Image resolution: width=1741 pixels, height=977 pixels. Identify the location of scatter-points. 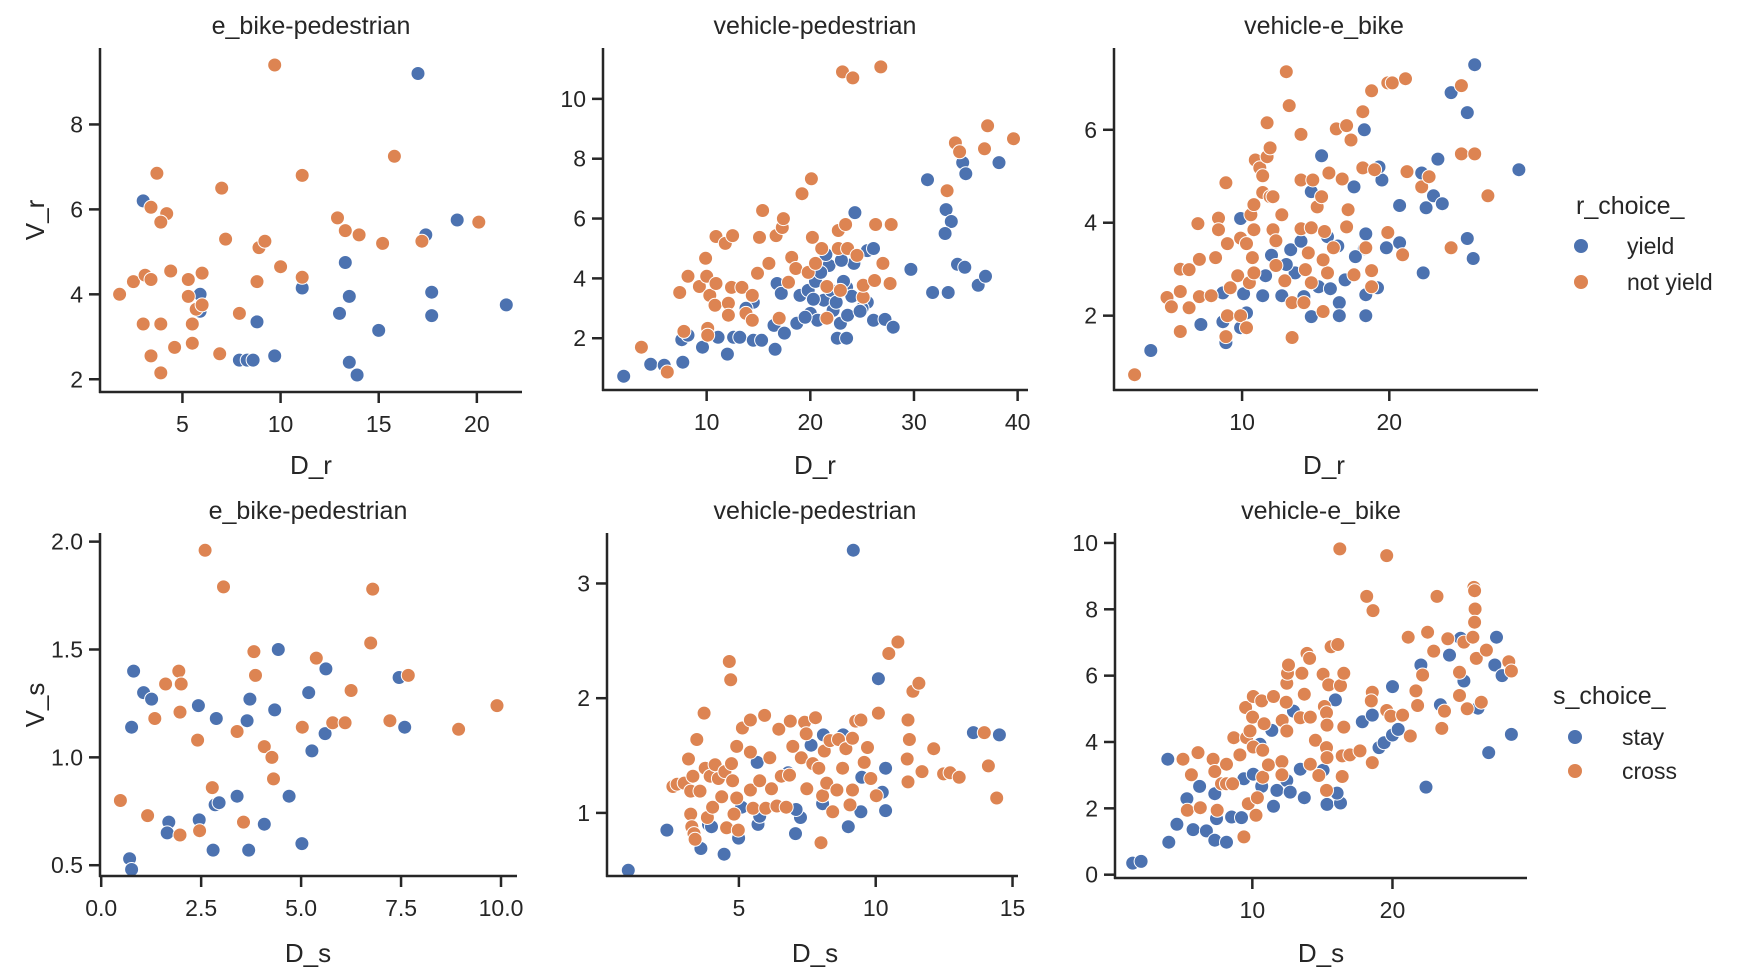
(813, 710).